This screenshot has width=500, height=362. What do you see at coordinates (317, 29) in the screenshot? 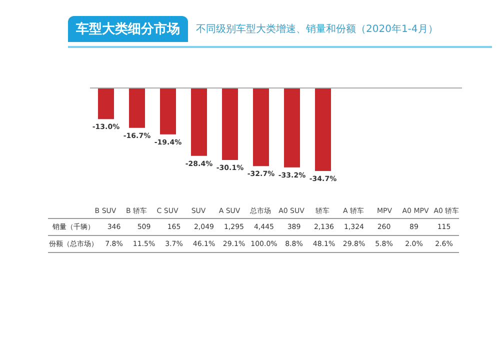
I see `chart-subtitle: 不同级别车型大类增速、销量和份额（2020年1-4月）` at bounding box center [317, 29].